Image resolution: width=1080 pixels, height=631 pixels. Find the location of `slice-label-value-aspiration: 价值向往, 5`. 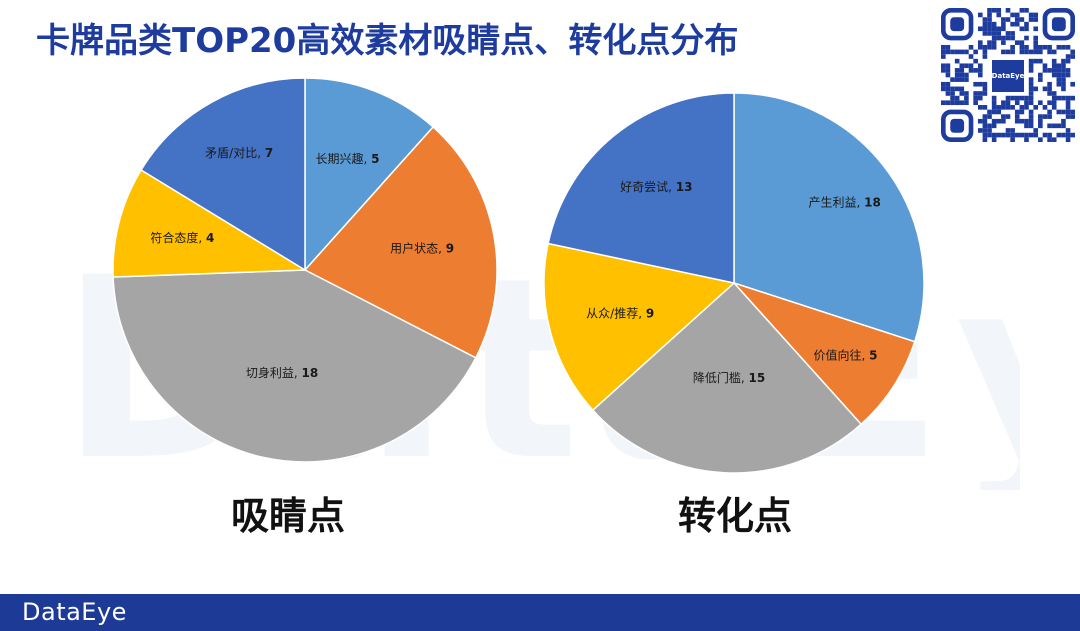

slice-label-value-aspiration: 价值向往, 5 is located at coordinates (846, 354).